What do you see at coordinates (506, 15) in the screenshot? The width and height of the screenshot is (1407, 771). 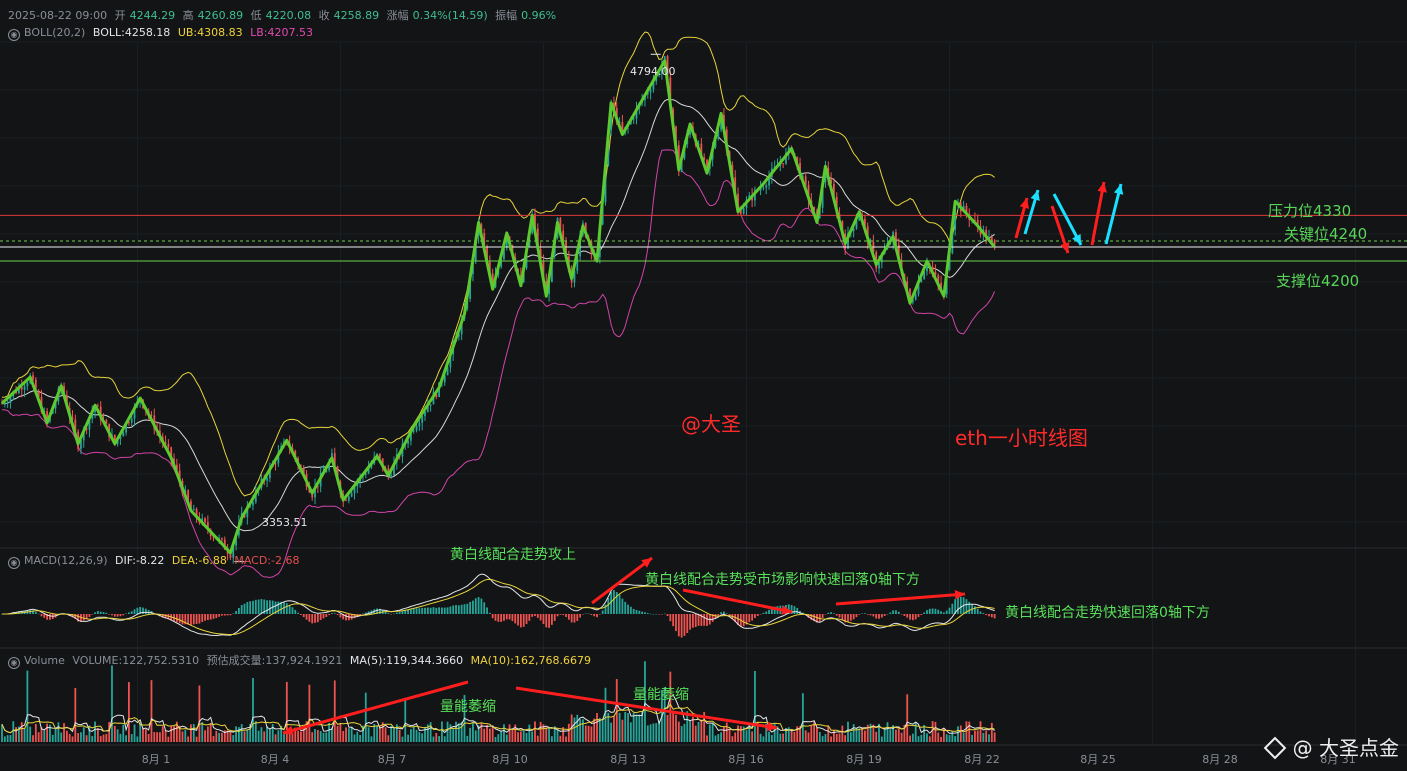 I see `amp-label: 振幅` at bounding box center [506, 15].